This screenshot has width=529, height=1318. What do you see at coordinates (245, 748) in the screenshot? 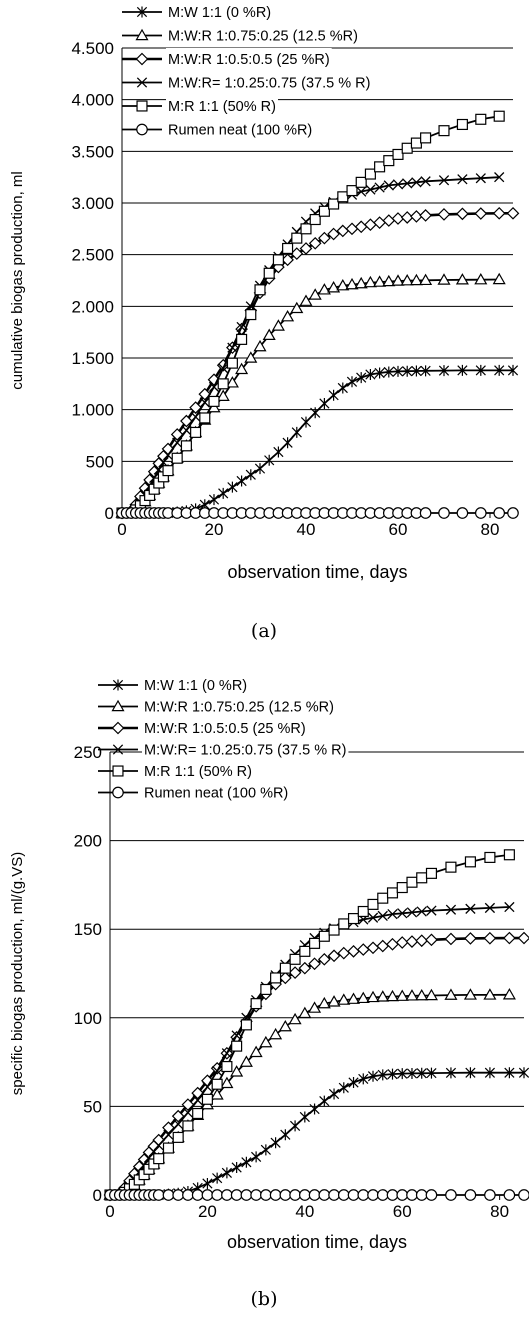
I see `chart-b-legend-bg` at bounding box center [245, 748].